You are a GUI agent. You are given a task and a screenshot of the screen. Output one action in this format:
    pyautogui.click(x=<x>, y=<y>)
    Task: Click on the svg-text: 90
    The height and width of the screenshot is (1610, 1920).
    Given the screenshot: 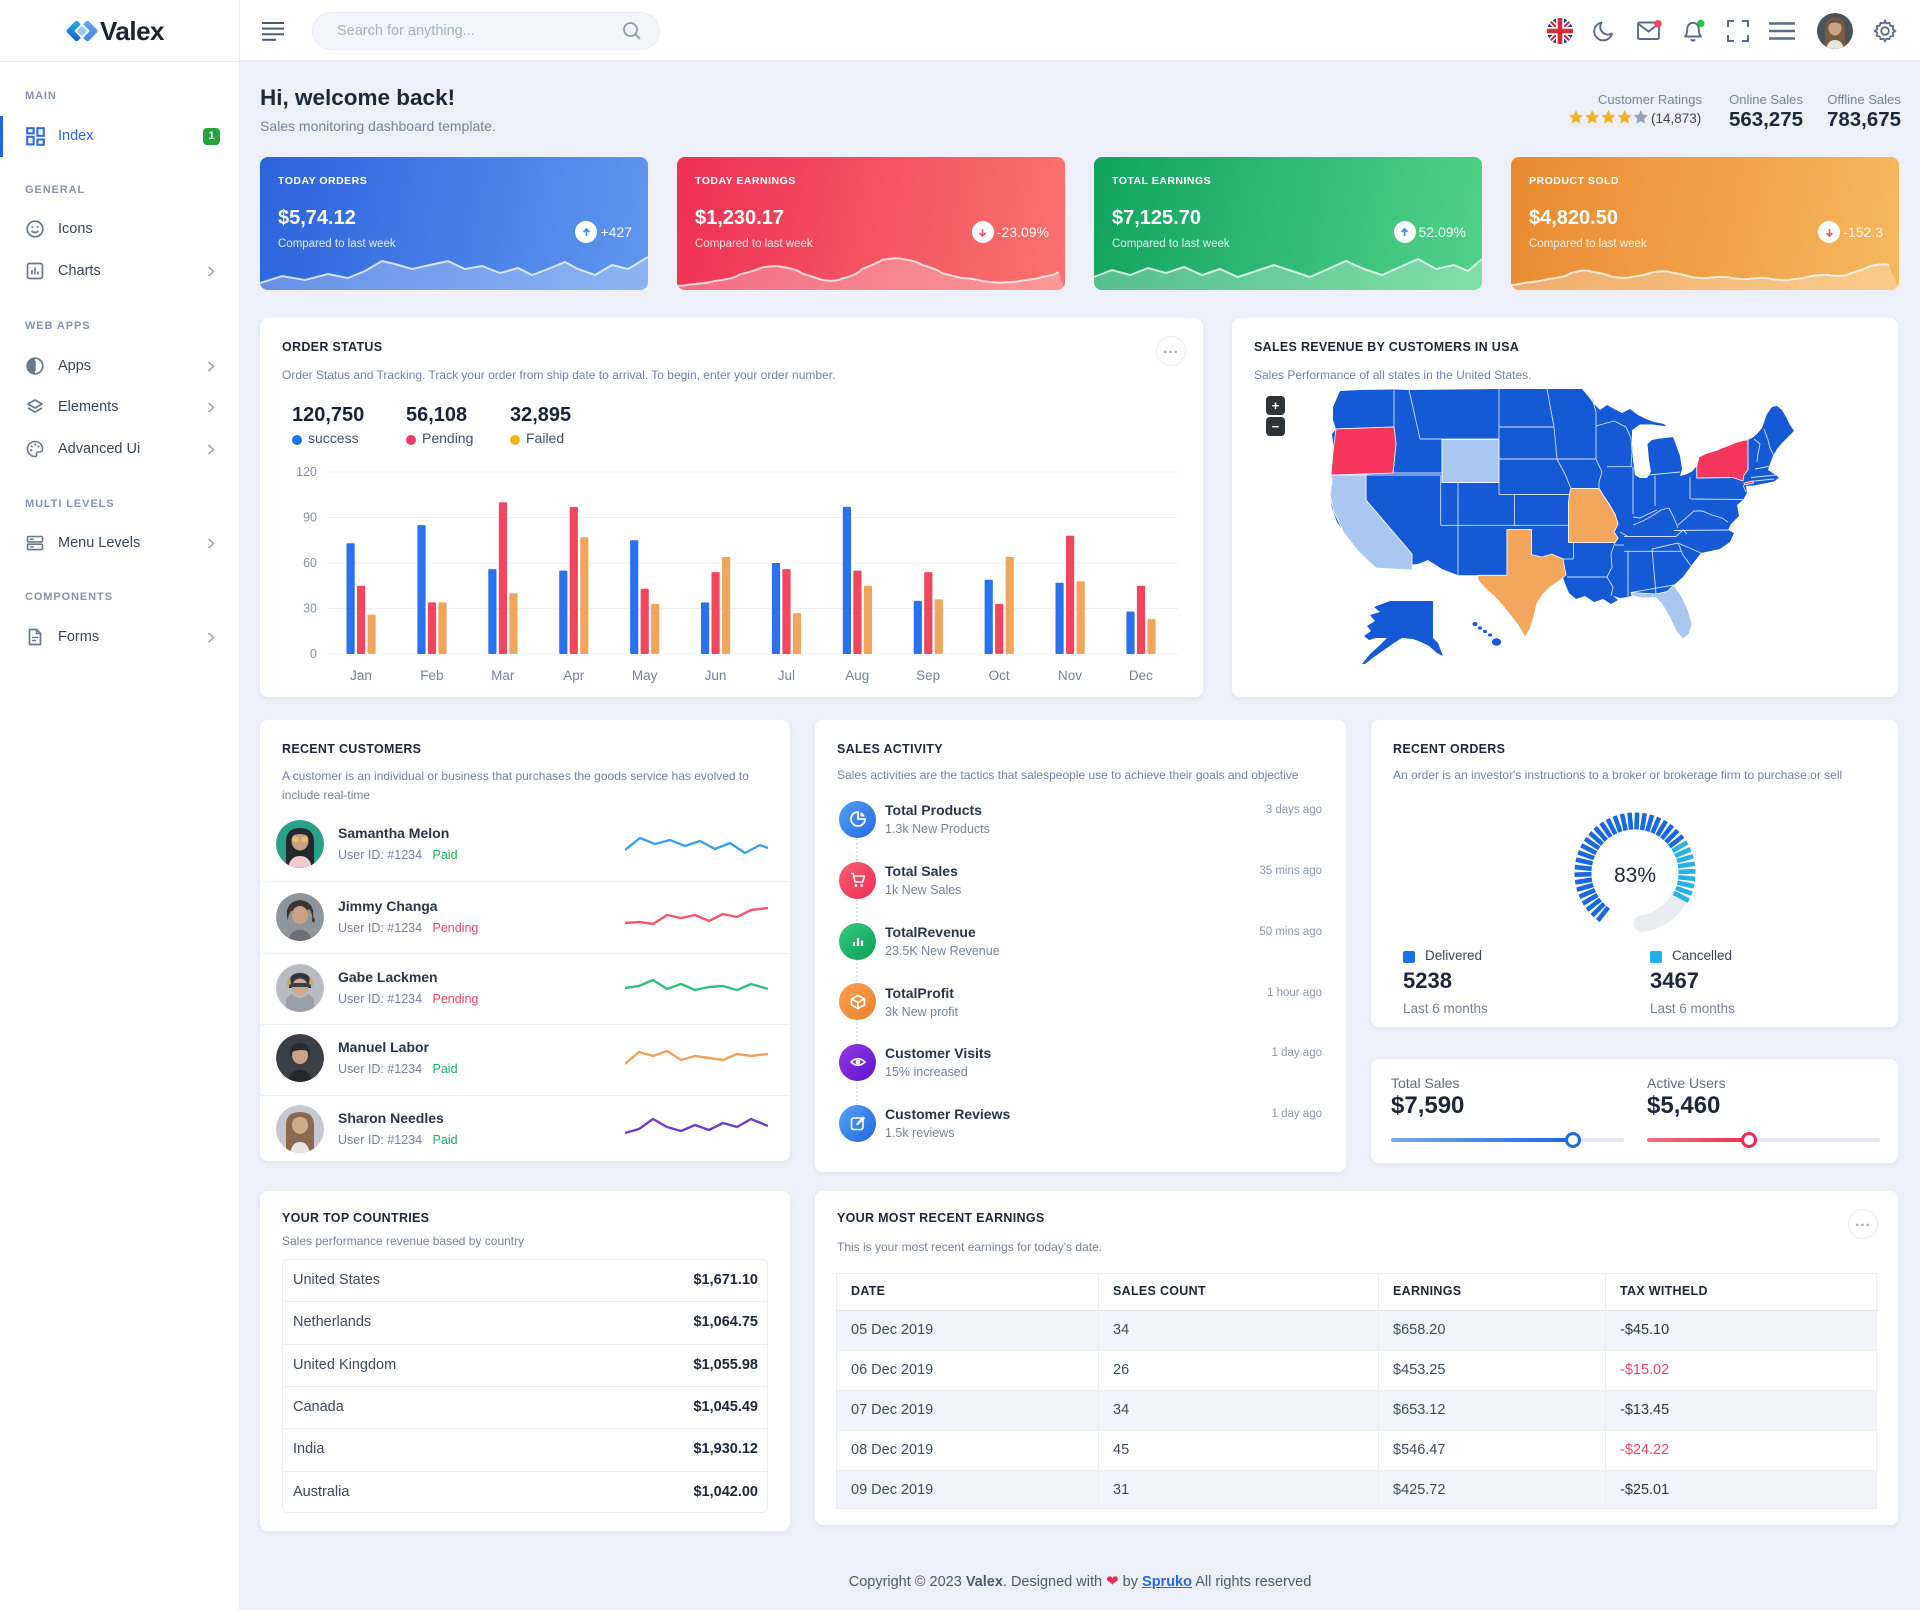 What is the action you would take?
    pyautogui.click(x=310, y=518)
    